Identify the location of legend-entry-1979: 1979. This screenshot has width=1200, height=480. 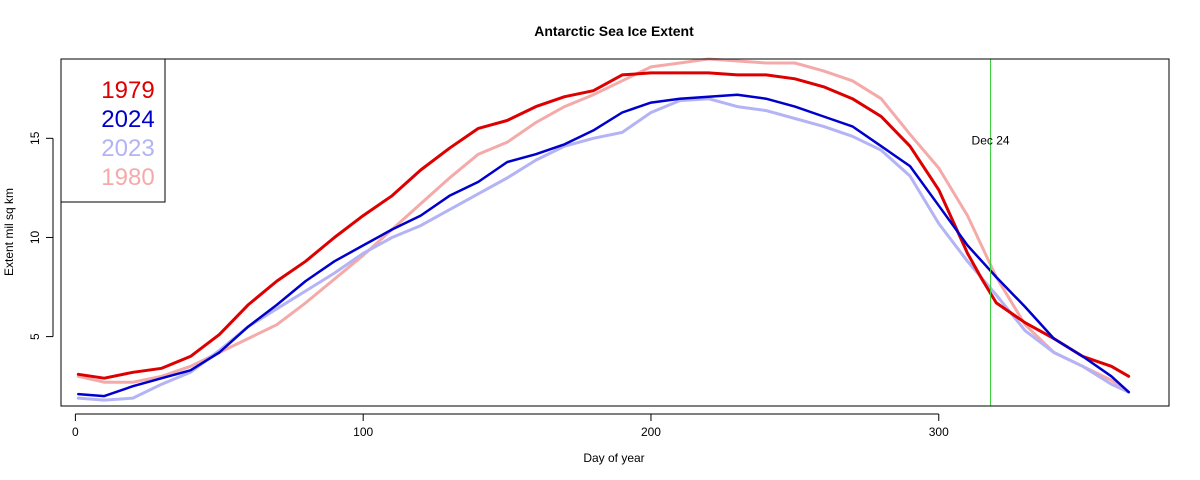
(127, 90).